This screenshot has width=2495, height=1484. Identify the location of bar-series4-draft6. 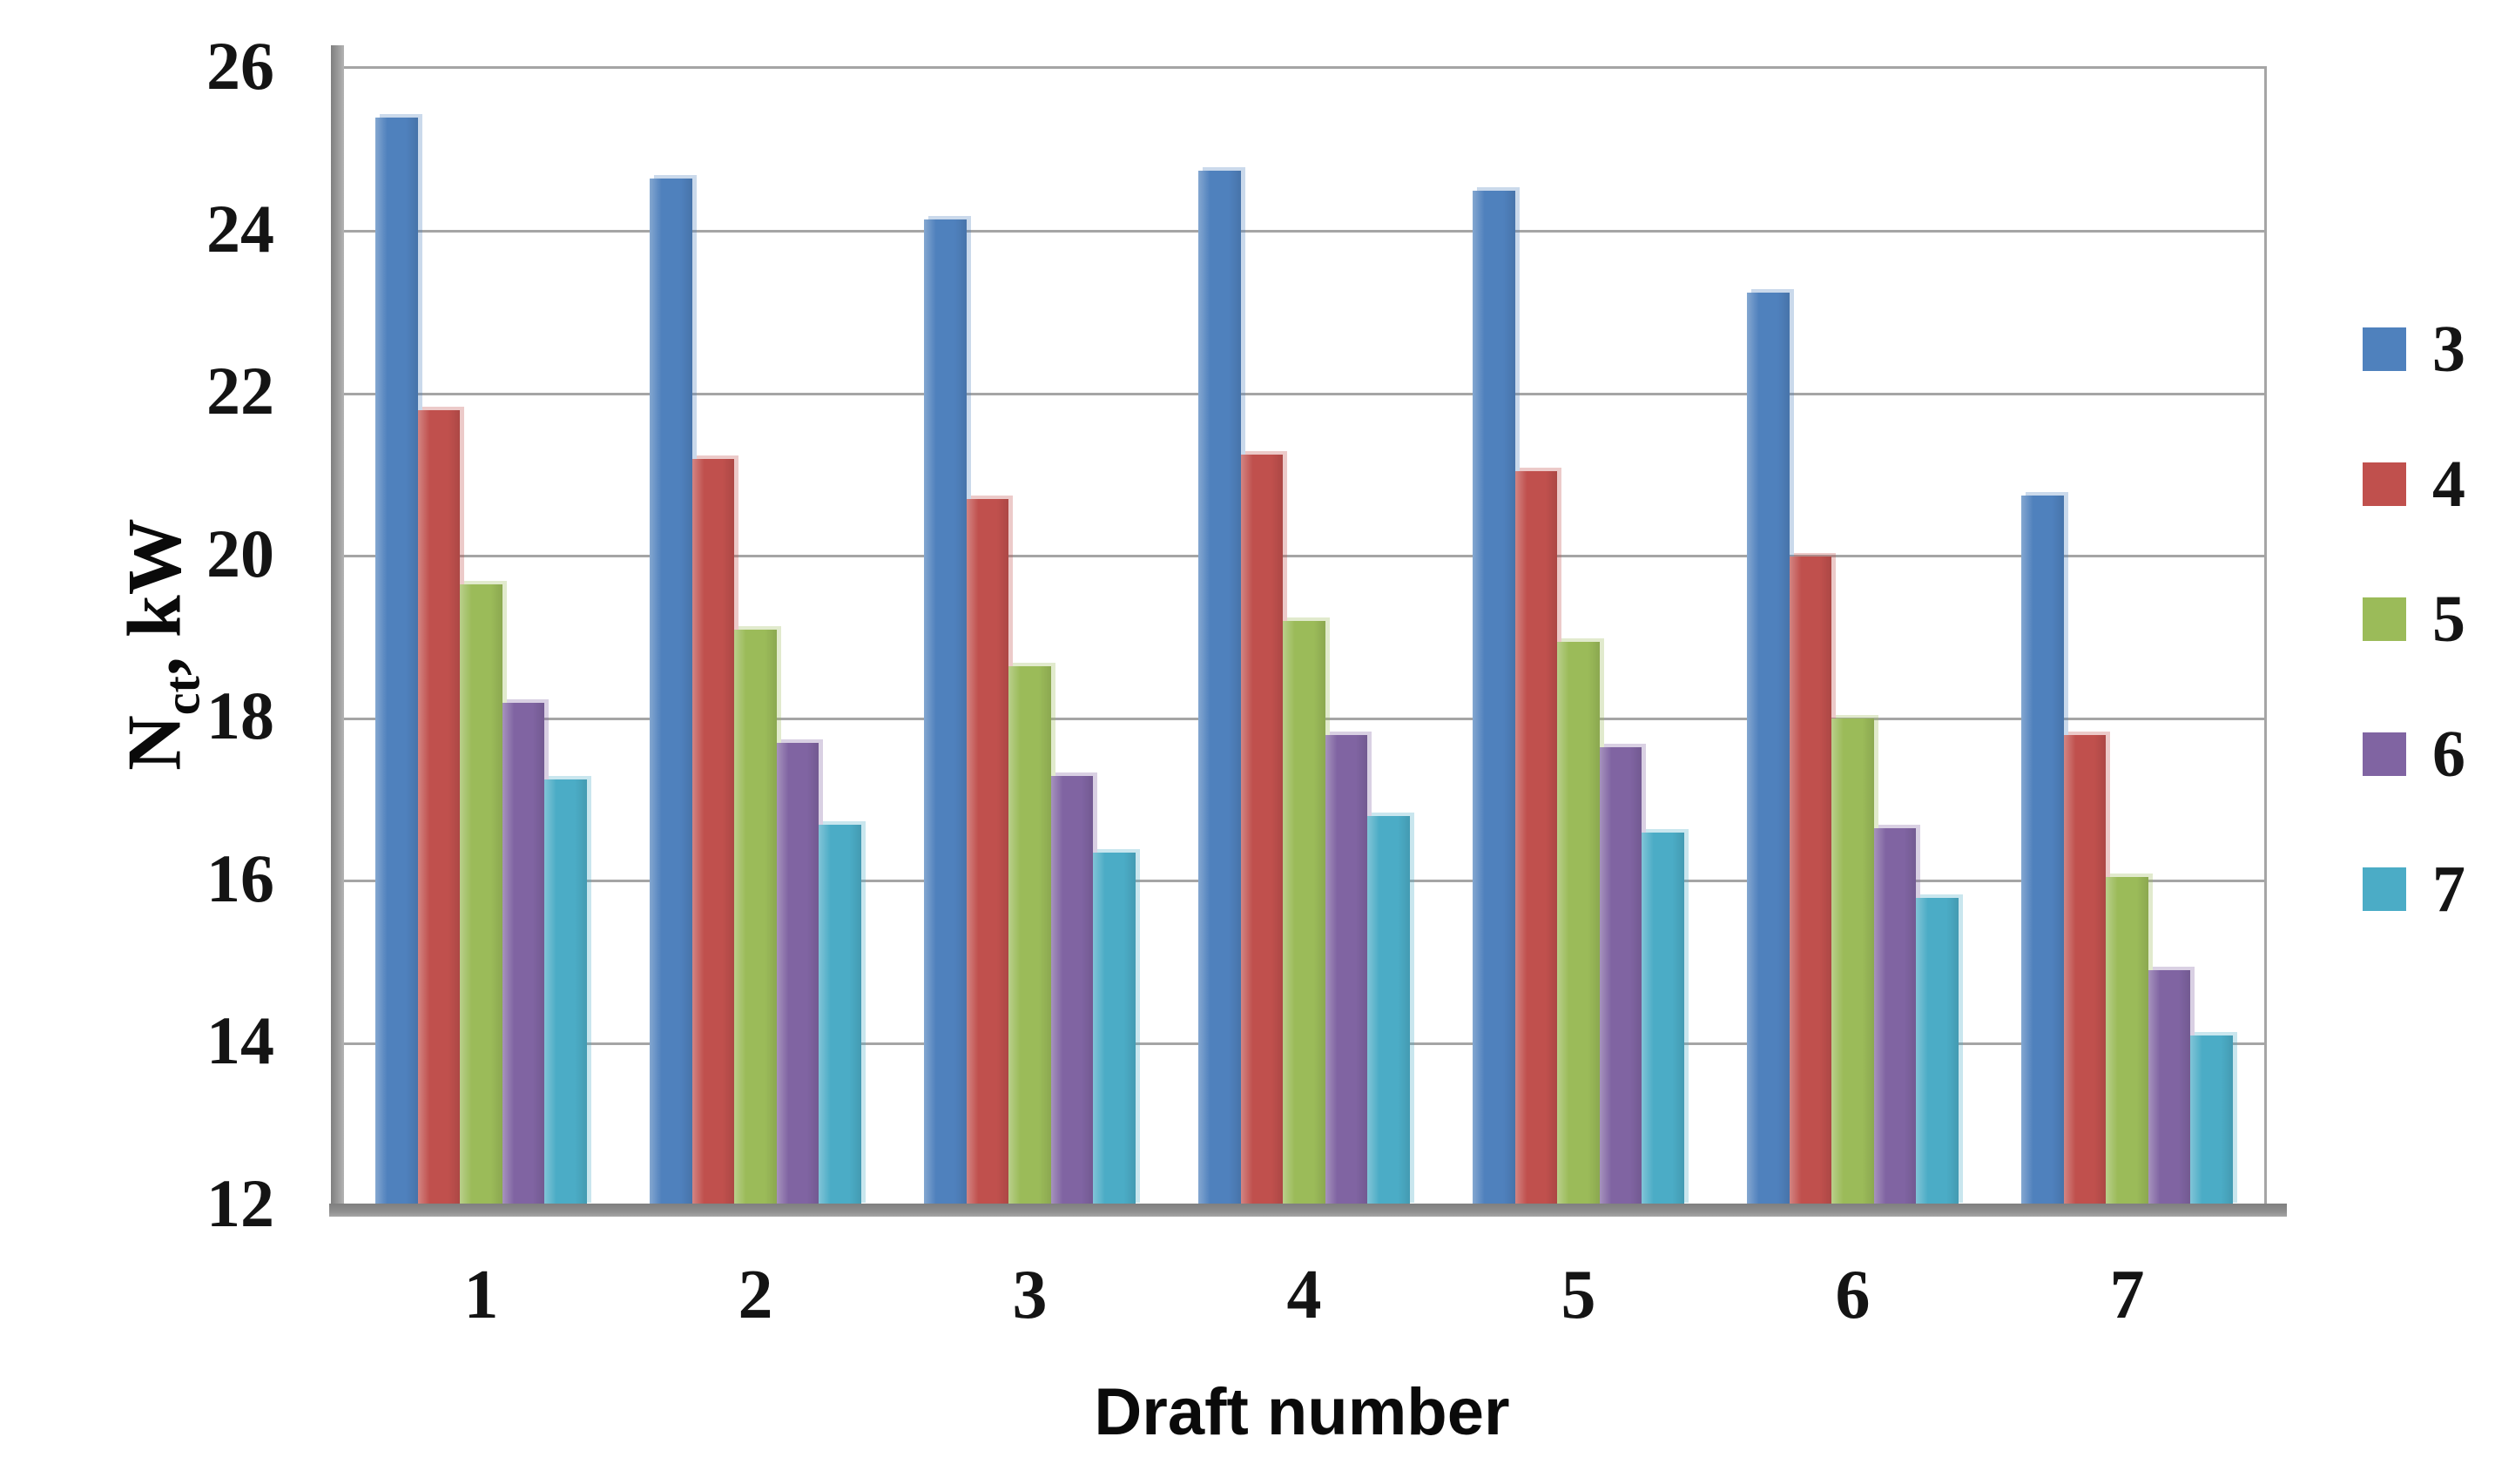
(1810, 881).